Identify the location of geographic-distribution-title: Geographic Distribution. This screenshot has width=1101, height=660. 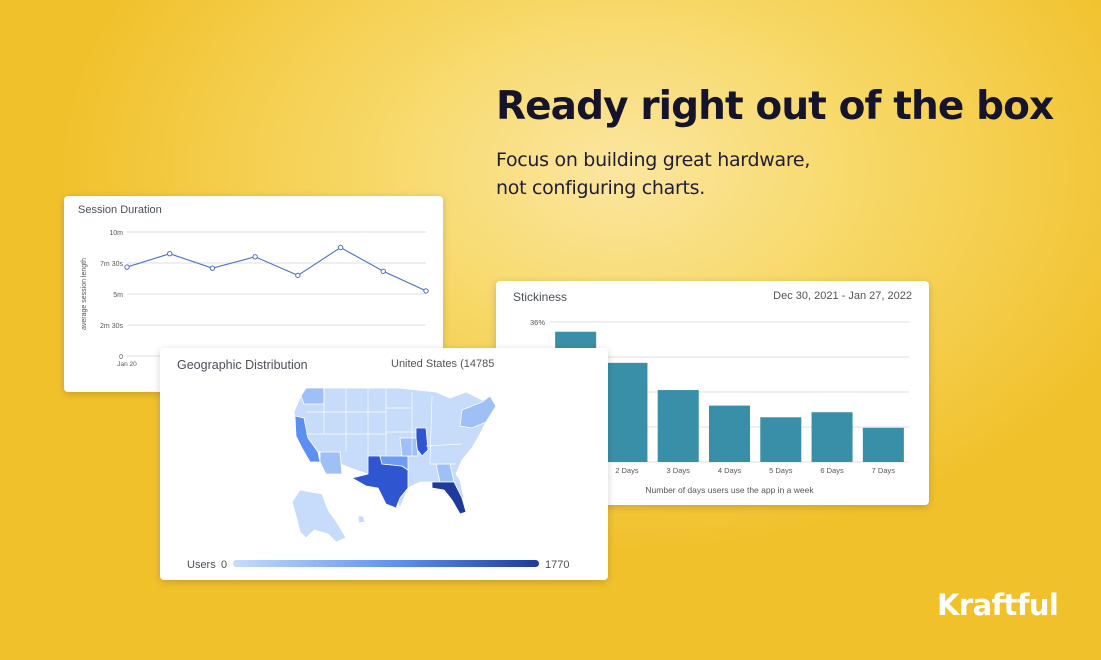
(242, 365).